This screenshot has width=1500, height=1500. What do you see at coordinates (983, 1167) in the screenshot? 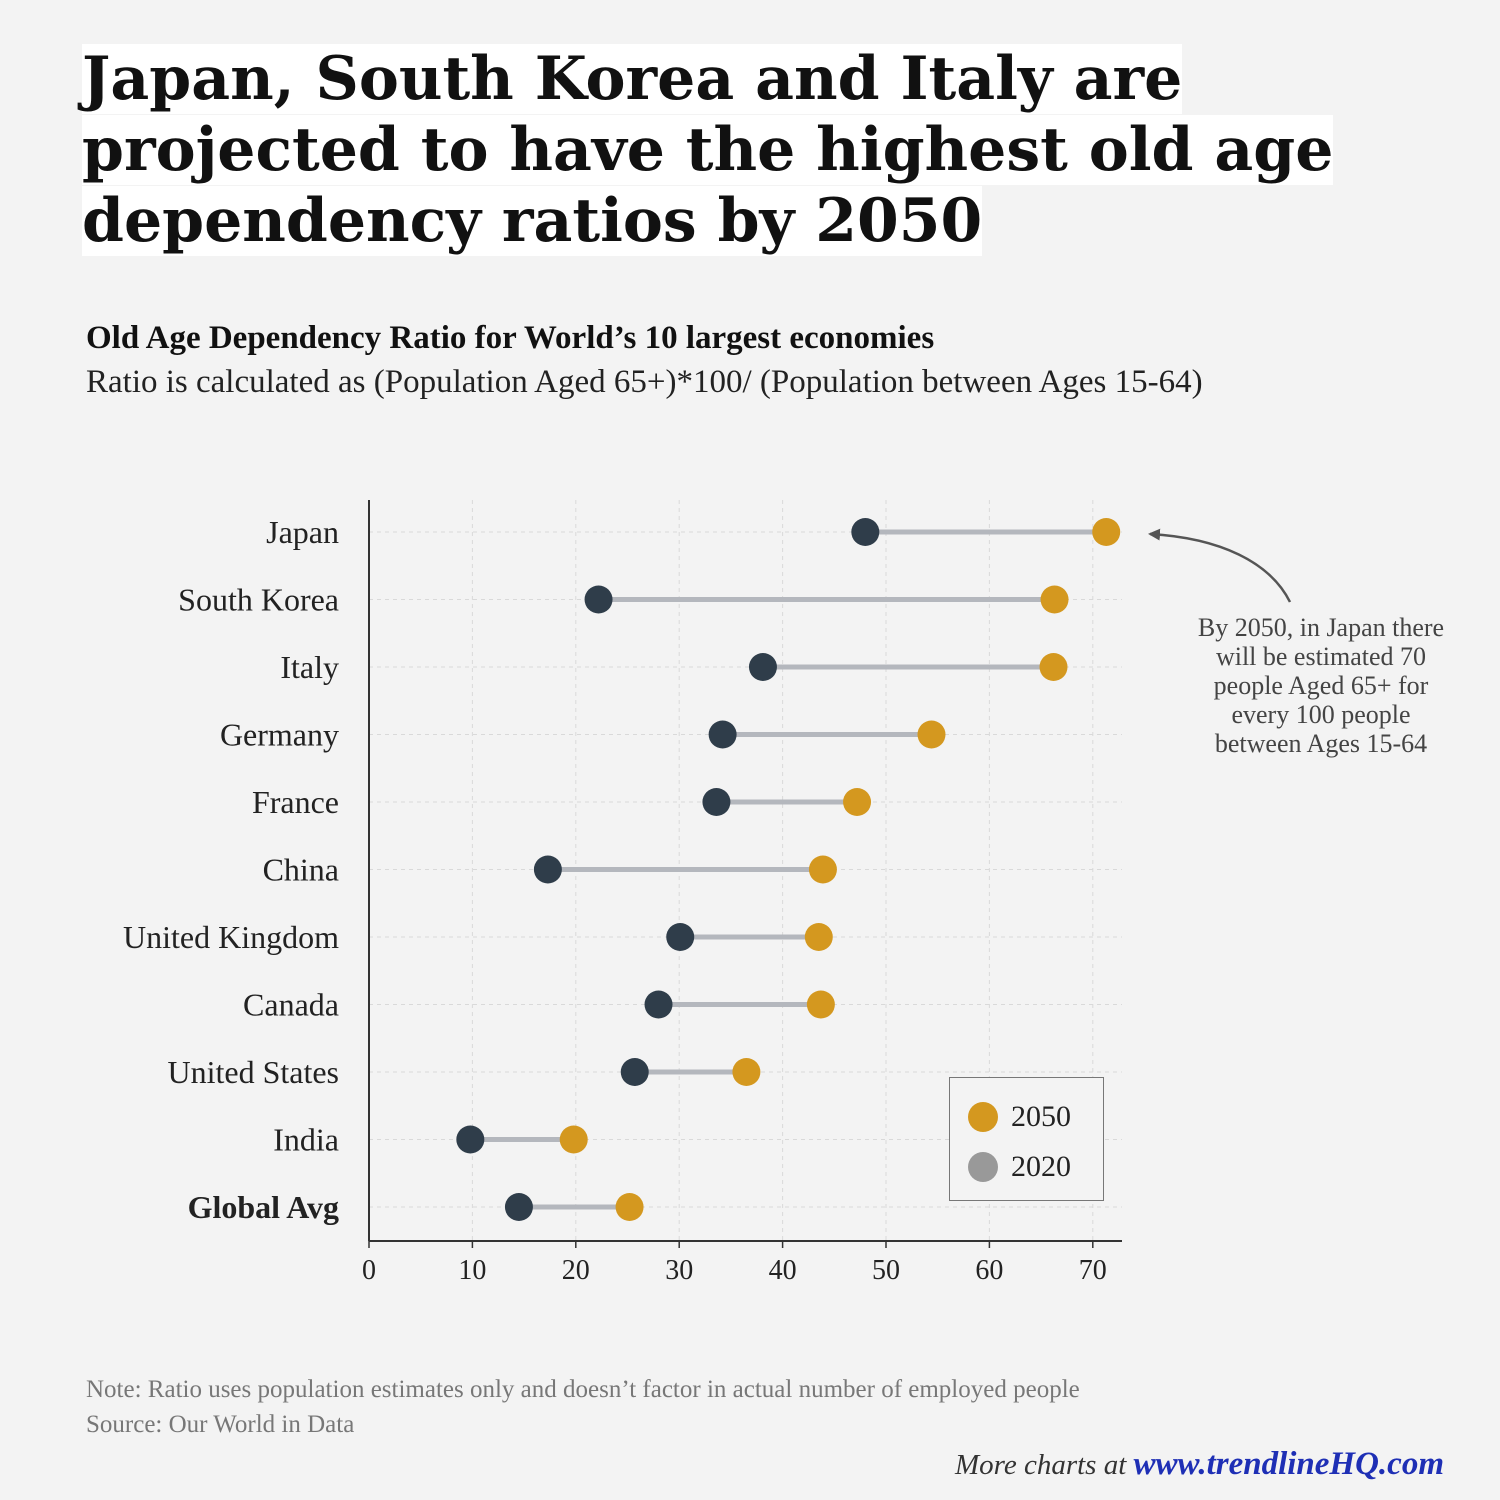
I see `legend-swatch-2020` at bounding box center [983, 1167].